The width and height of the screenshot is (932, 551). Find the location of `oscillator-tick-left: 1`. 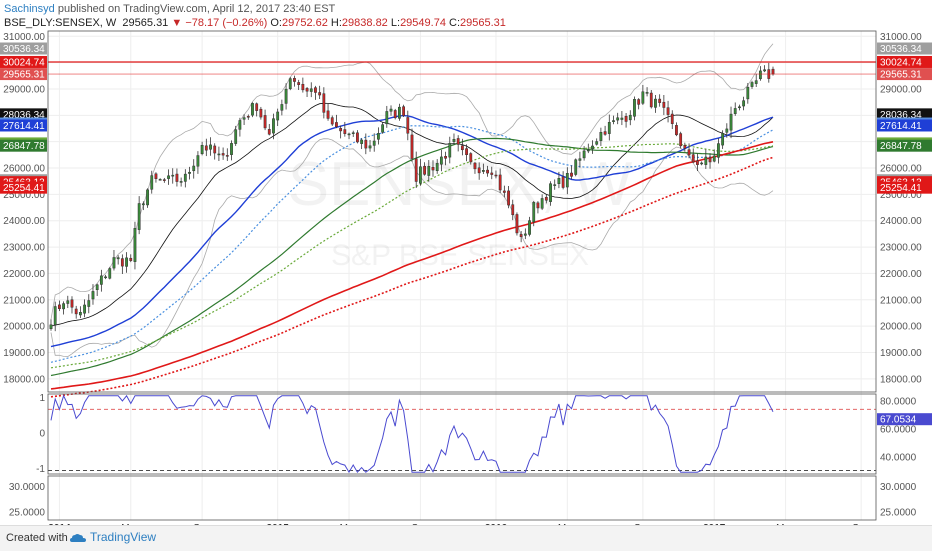

oscillator-tick-left: 1 is located at coordinates (42, 398).